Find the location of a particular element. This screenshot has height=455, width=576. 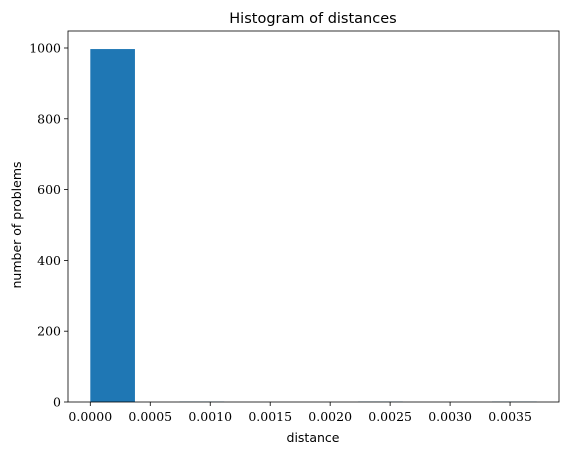

y-tick-label: 400 is located at coordinates (49, 260).